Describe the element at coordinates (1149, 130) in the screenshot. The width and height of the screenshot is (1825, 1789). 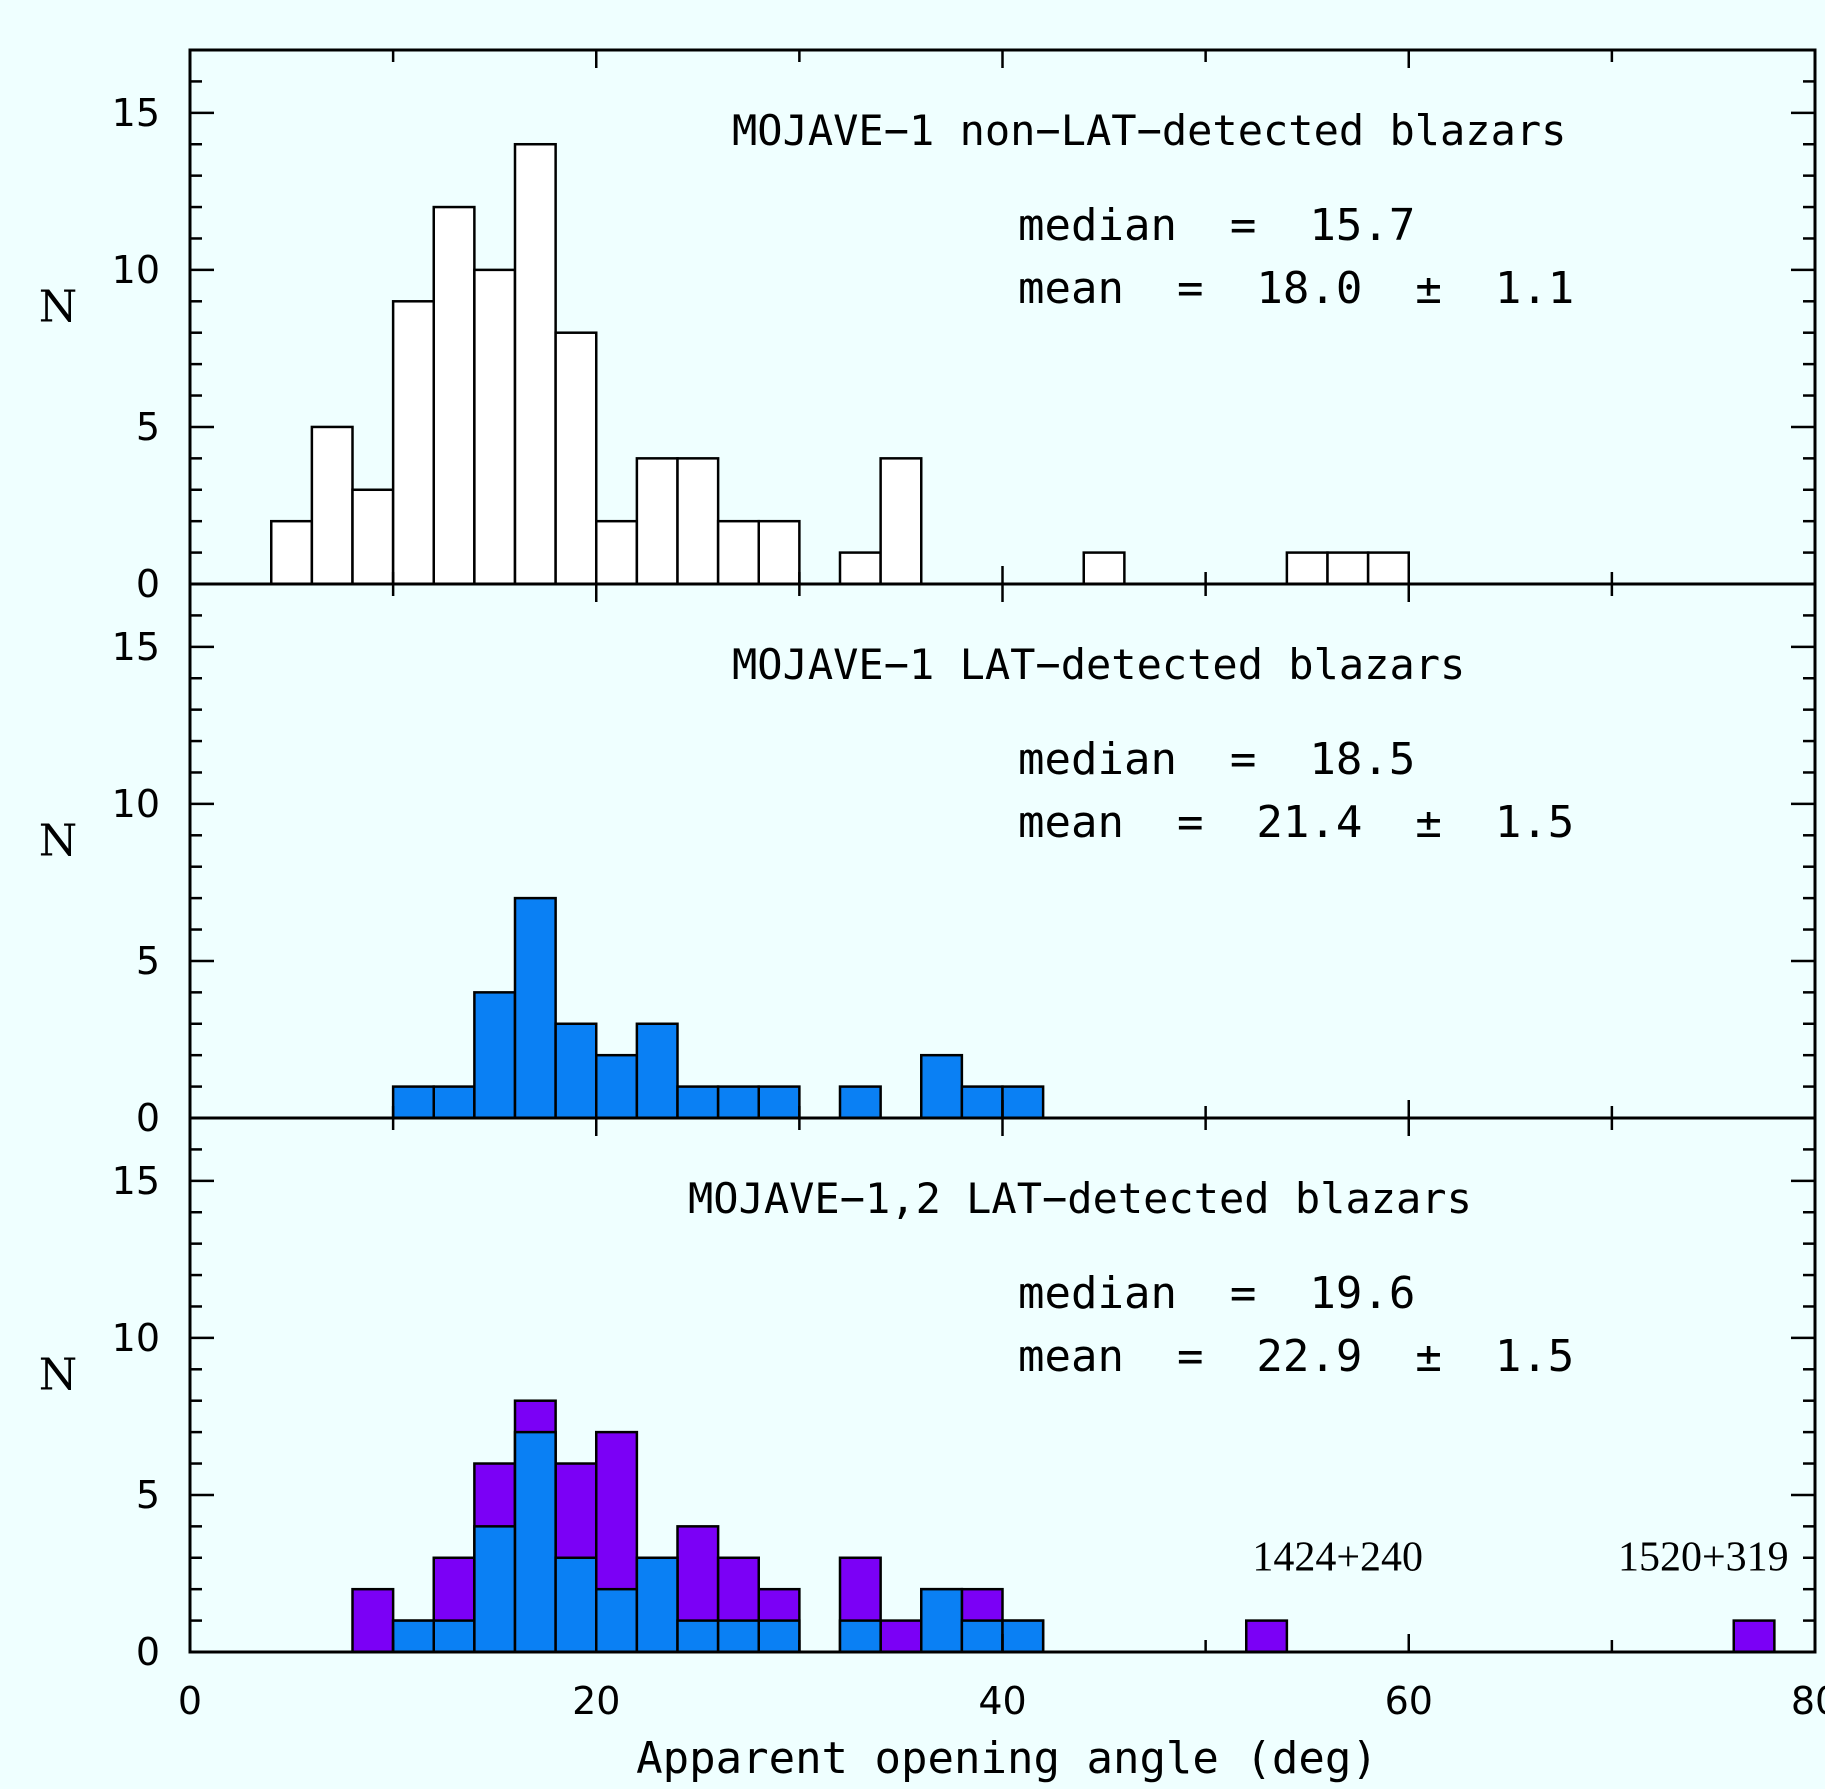
I see `panel-title: MOJAVE−1 non−LAT−detected blazars` at that location.